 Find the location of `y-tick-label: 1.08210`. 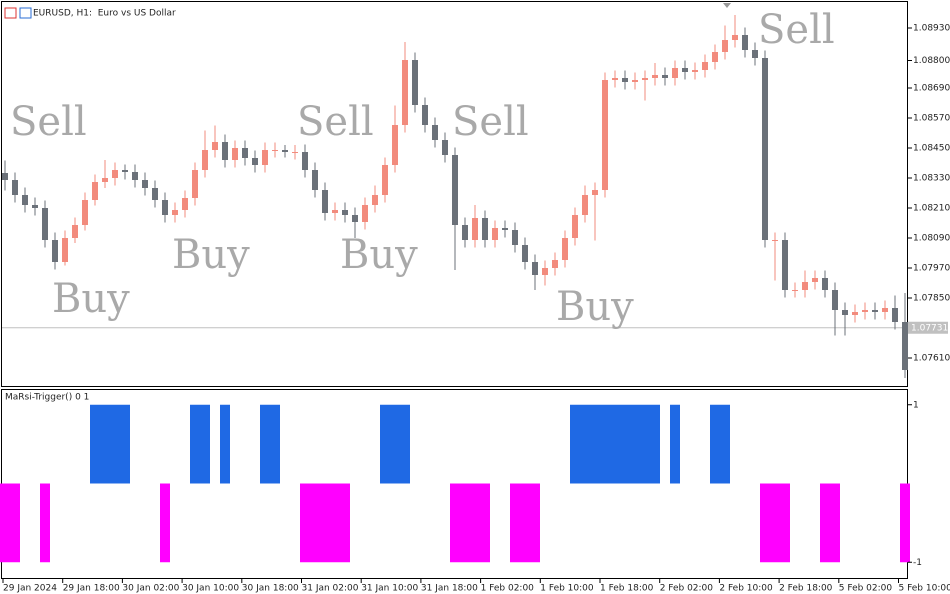

y-tick-label: 1.08210 is located at coordinates (931, 209).